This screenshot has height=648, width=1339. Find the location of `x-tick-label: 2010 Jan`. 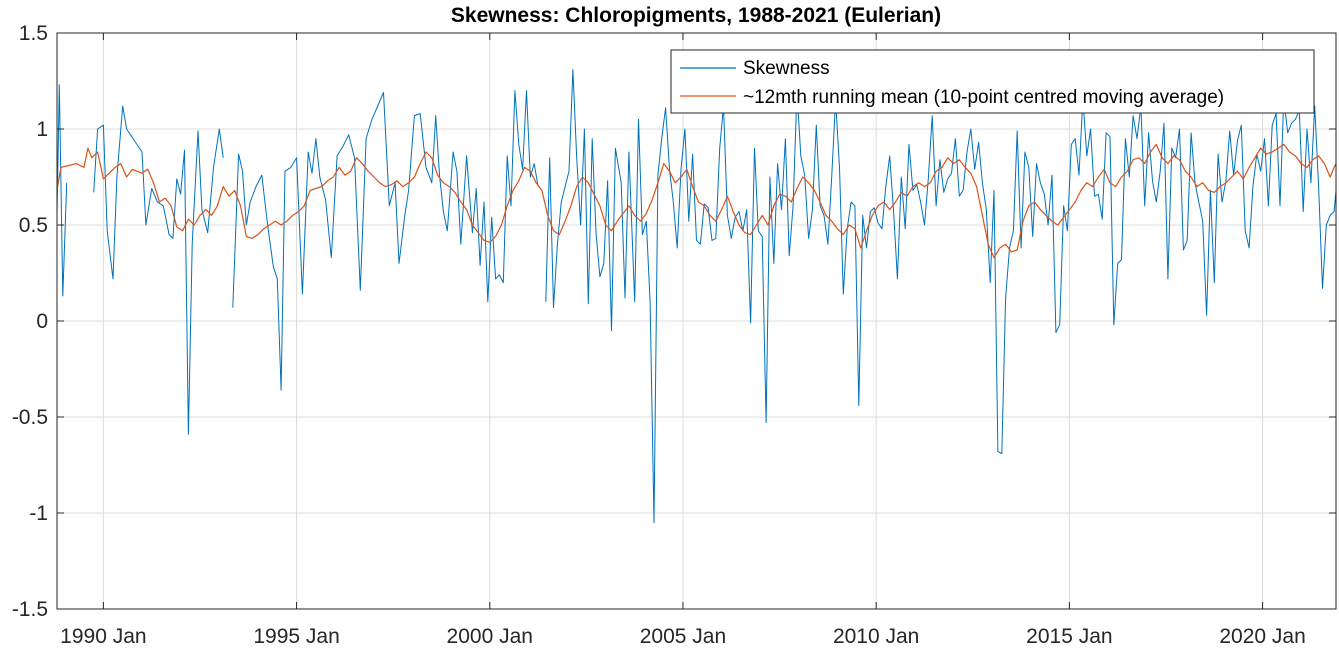

x-tick-label: 2010 Jan is located at coordinates (876, 636).